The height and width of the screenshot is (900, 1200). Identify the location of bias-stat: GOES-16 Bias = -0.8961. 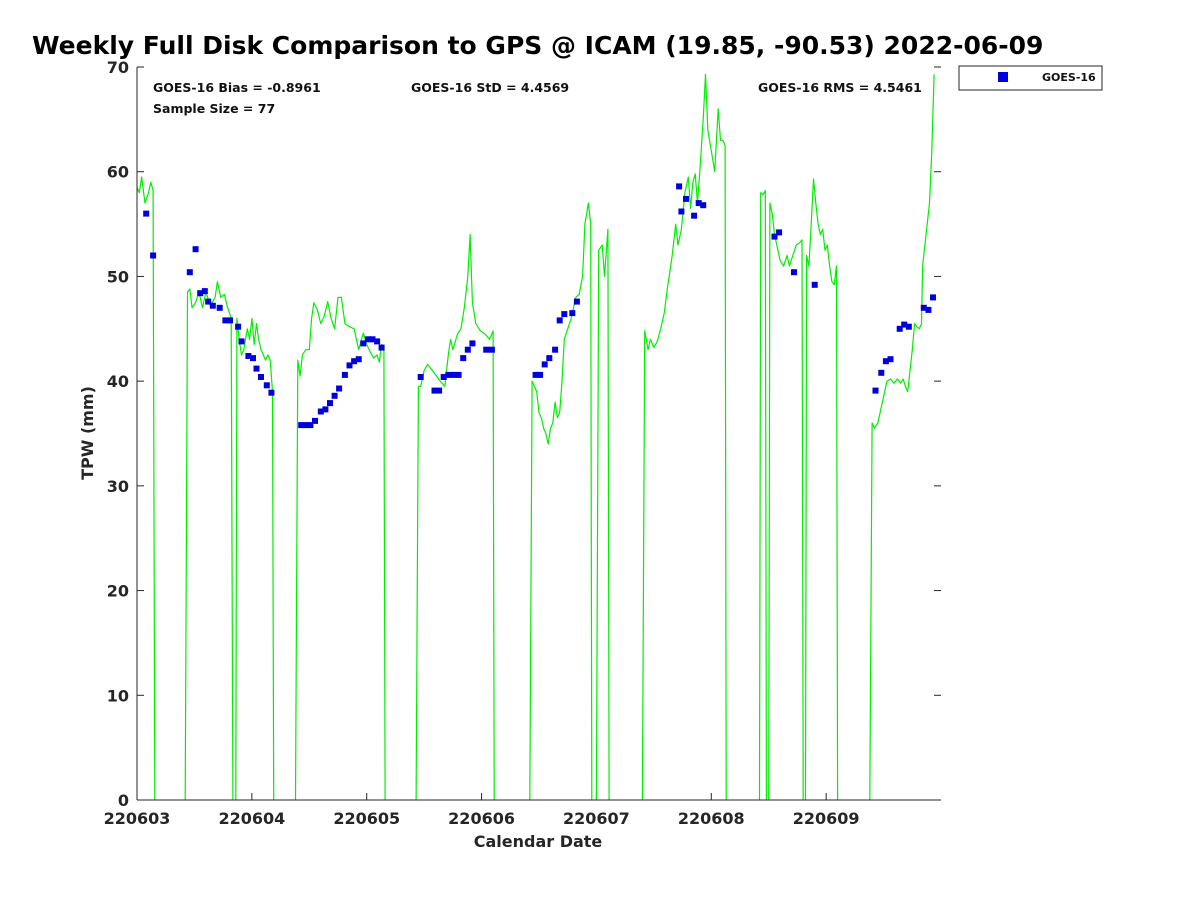
(237, 87).